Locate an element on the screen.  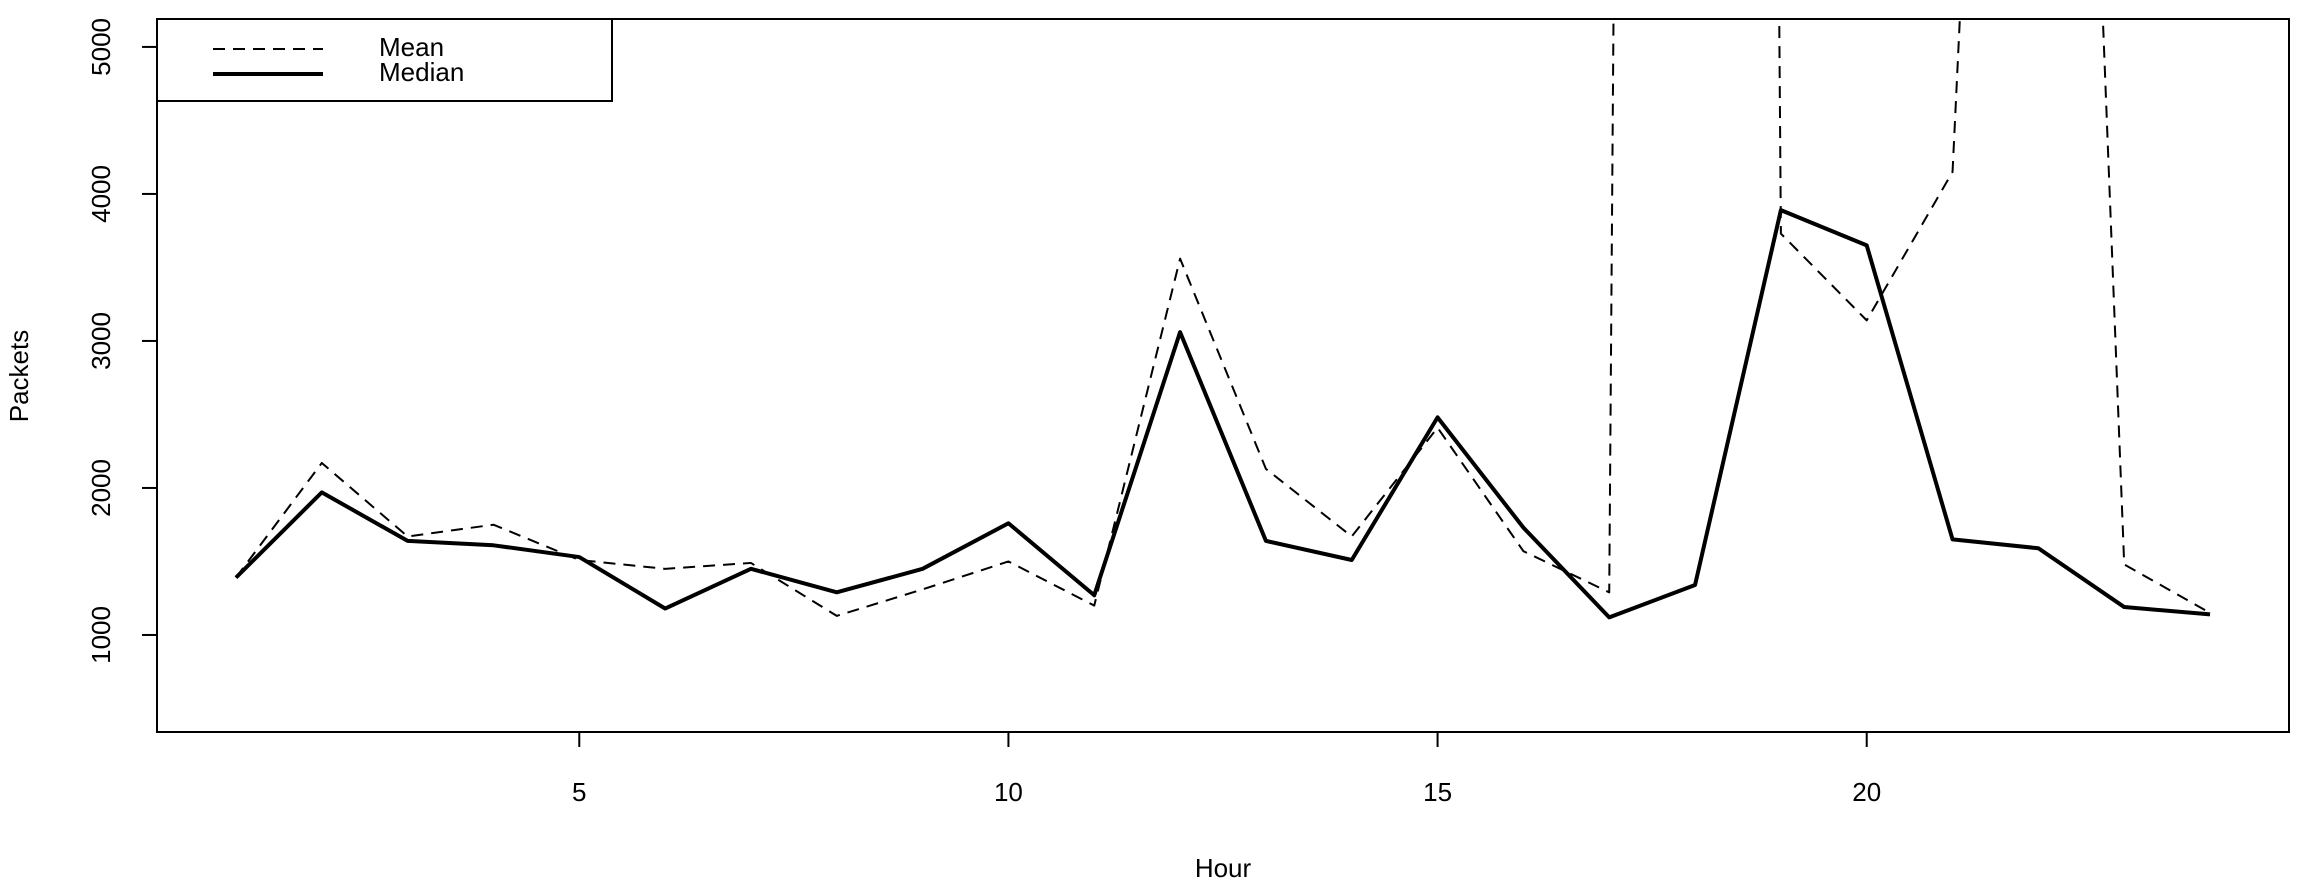
y-tick-label: 3000 is located at coordinates (101, 341).